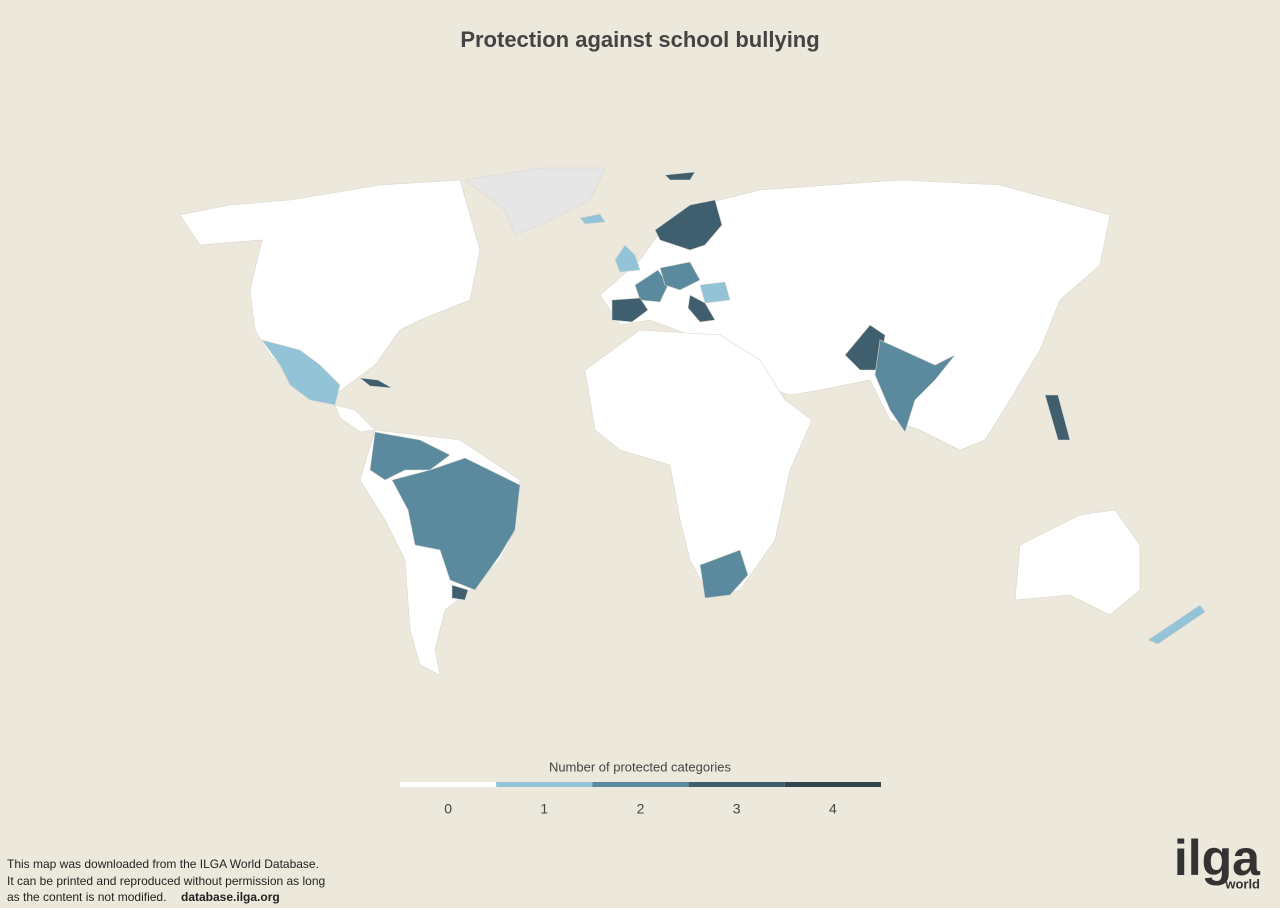  I want to click on spain, so click(630, 310).